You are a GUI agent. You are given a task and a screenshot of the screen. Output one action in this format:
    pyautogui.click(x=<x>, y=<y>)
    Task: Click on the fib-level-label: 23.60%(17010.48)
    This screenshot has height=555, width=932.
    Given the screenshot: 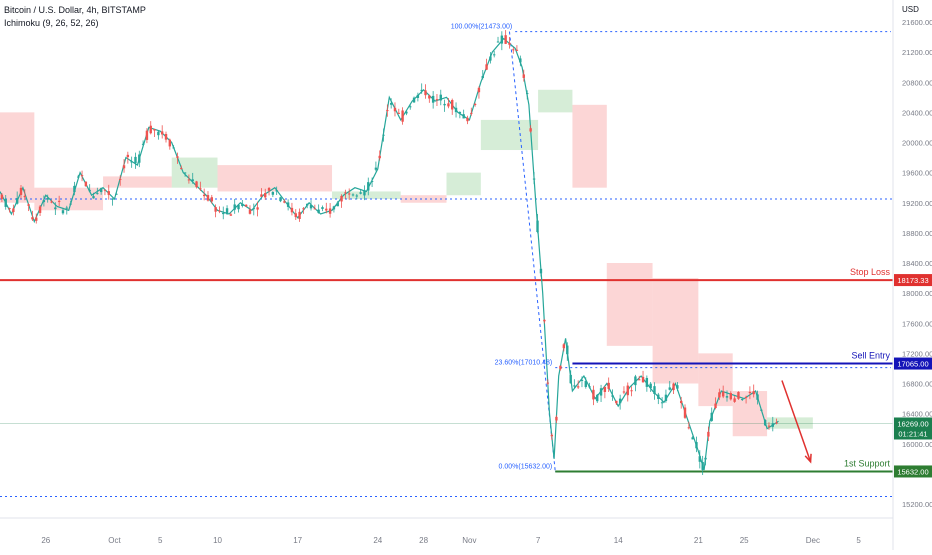 What is the action you would take?
    pyautogui.click(x=524, y=363)
    